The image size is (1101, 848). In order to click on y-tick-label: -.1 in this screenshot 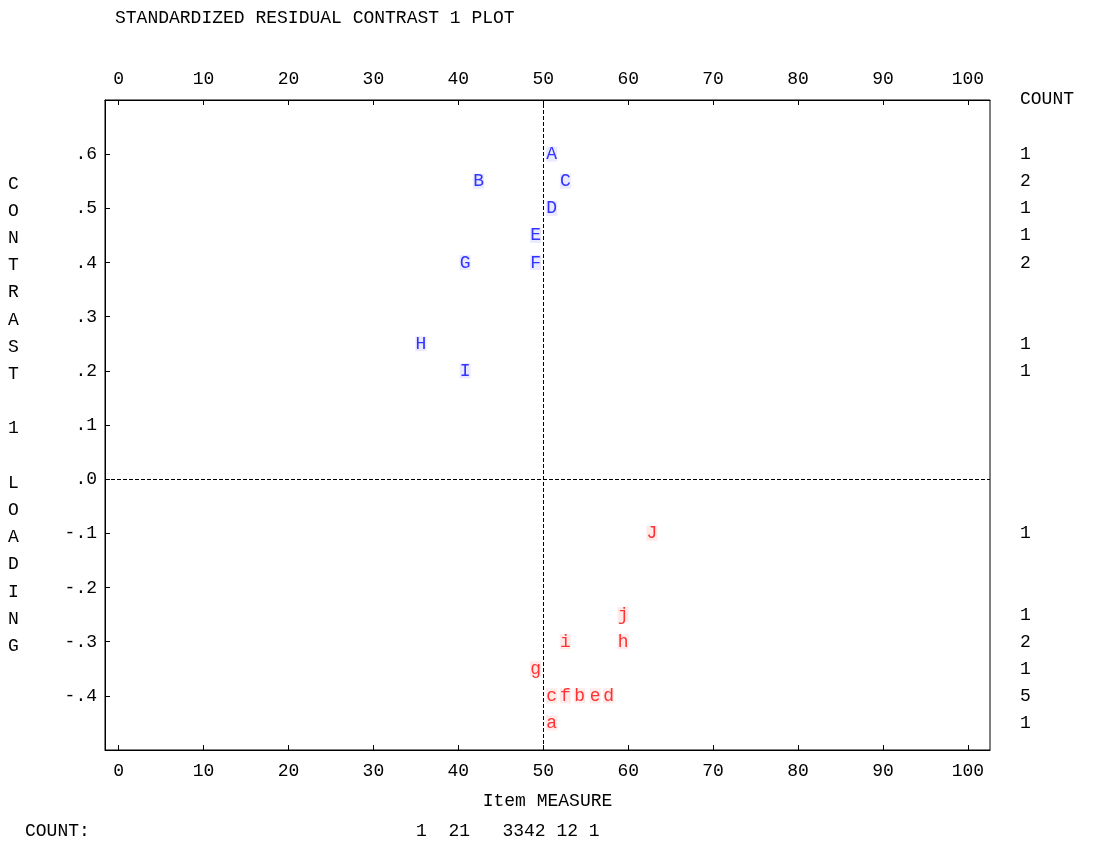, I will do `click(80, 533)`.